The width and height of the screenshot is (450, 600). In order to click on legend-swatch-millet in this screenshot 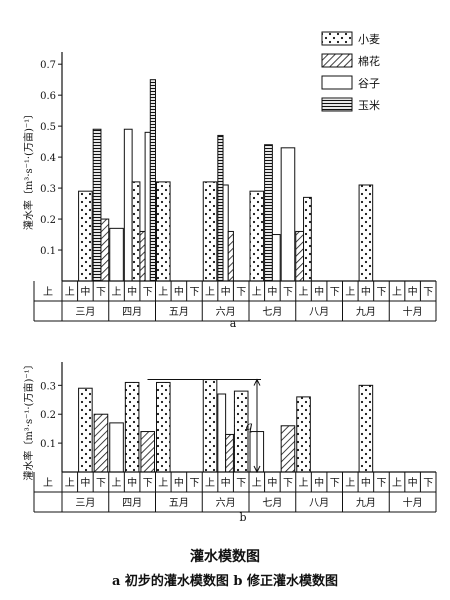, I will do `click(337, 82)`.